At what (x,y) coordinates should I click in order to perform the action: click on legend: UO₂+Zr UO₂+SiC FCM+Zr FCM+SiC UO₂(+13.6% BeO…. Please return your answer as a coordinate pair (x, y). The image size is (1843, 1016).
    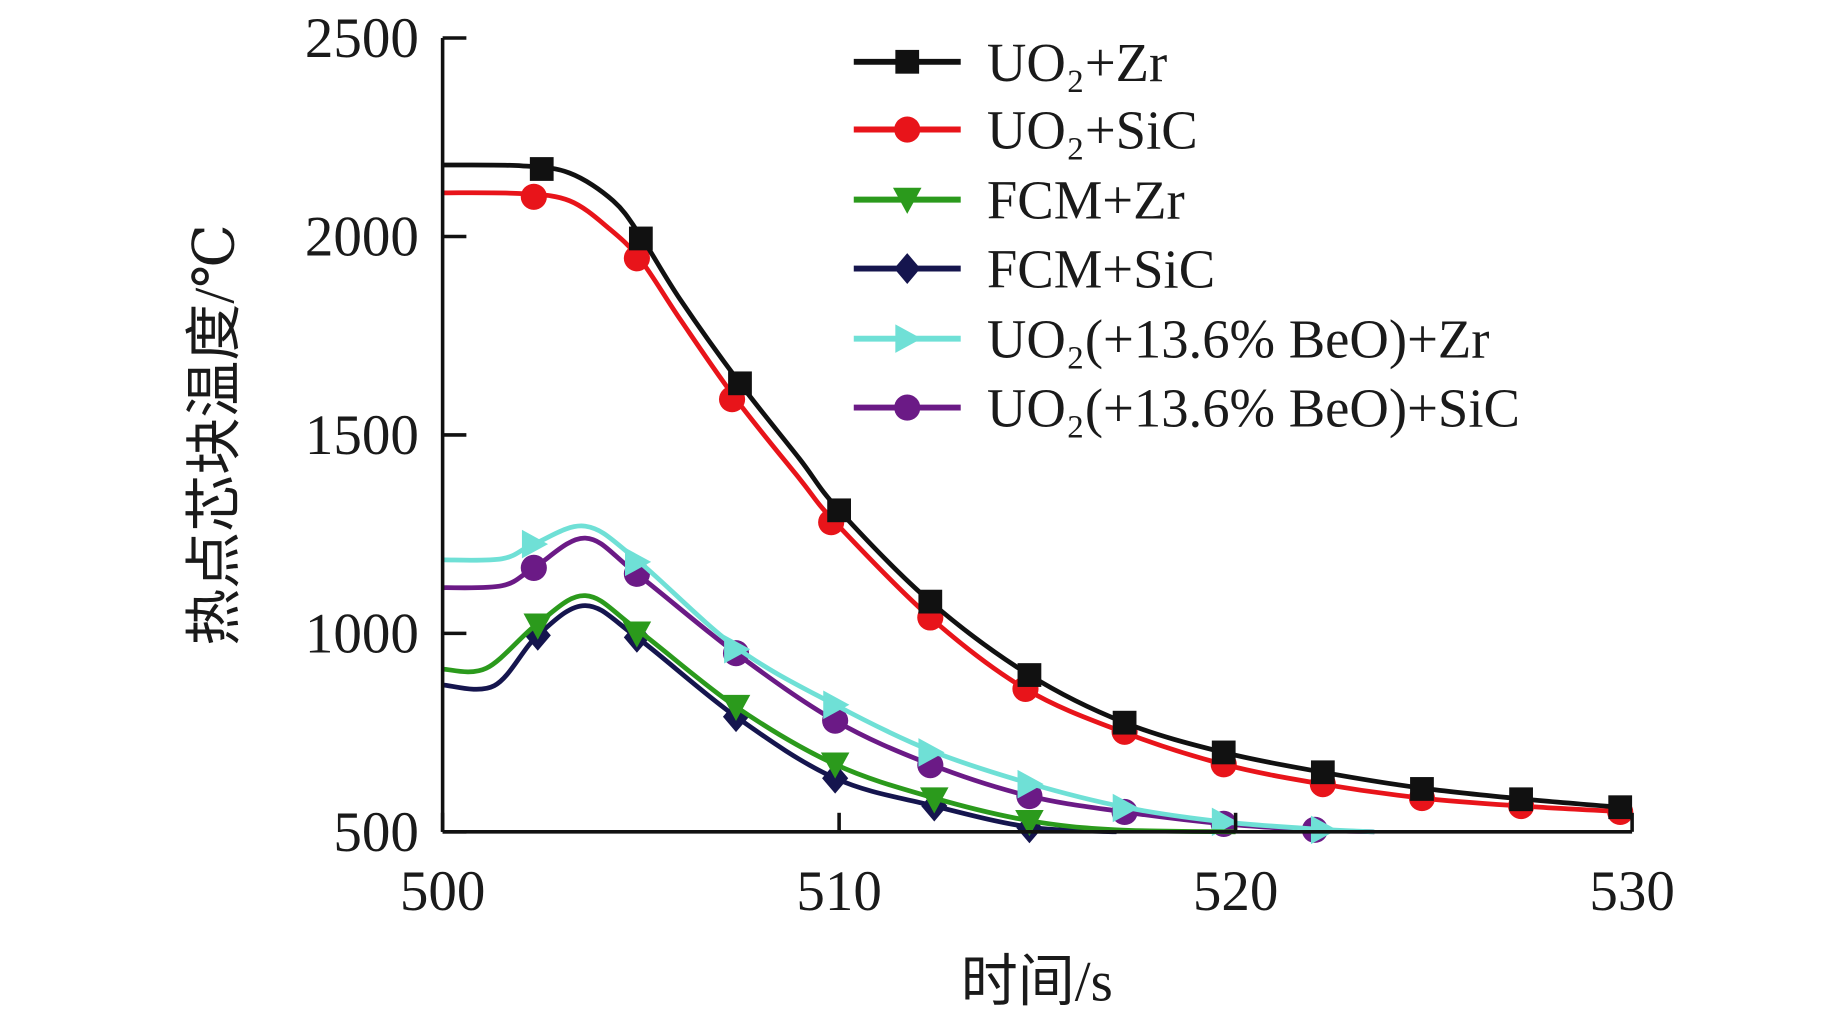
    Looking at the image, I should click on (1186, 235).